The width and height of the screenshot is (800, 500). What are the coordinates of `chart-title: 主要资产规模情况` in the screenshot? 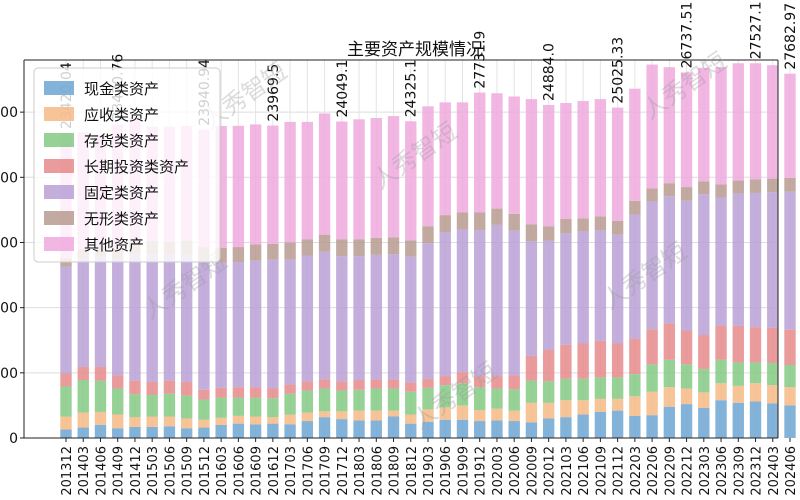 It's located at (415, 50).